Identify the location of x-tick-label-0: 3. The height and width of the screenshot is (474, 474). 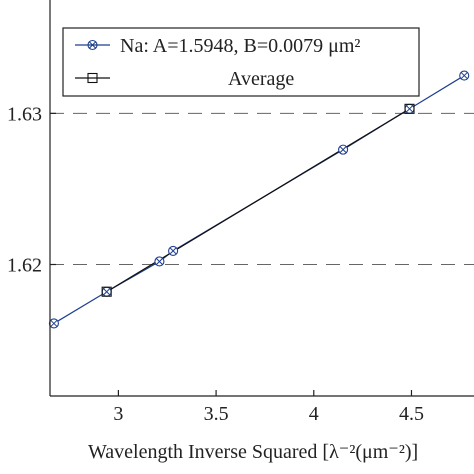
(118, 414).